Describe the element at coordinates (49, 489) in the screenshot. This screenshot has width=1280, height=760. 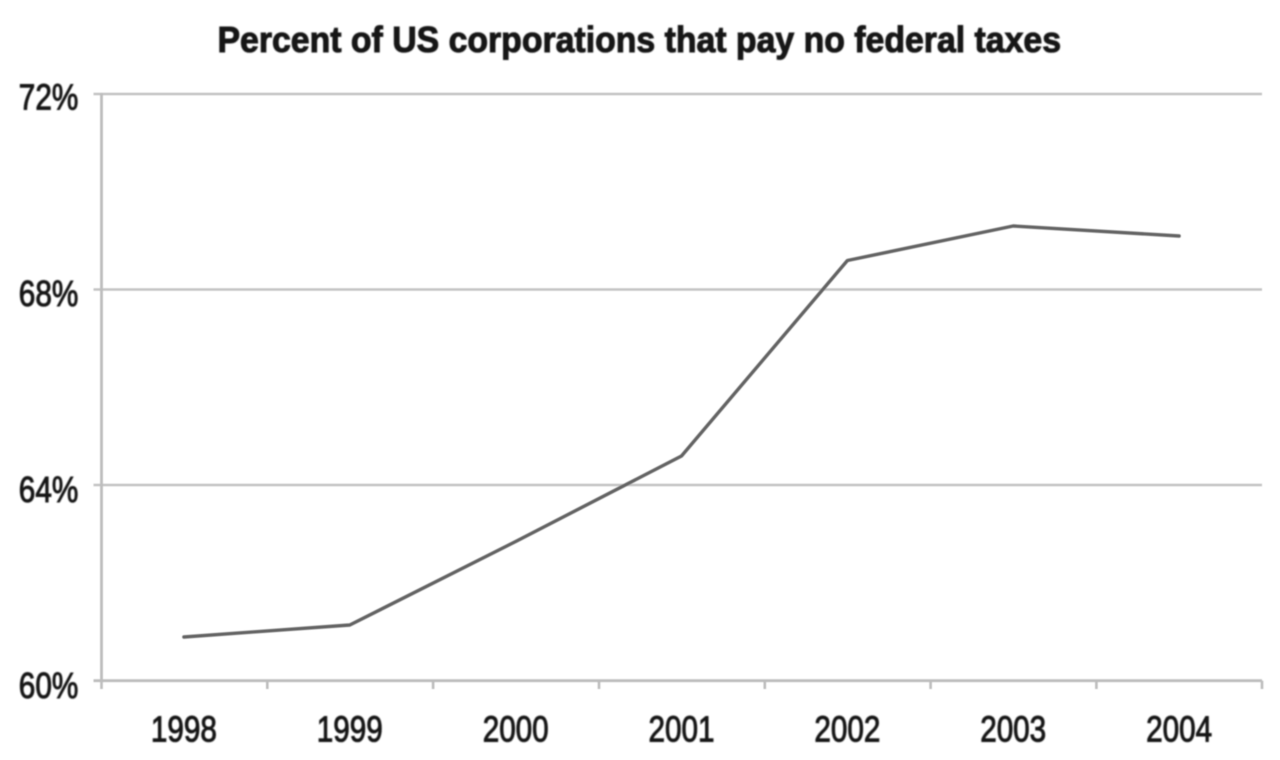
I see `svg-text: 64%` at that location.